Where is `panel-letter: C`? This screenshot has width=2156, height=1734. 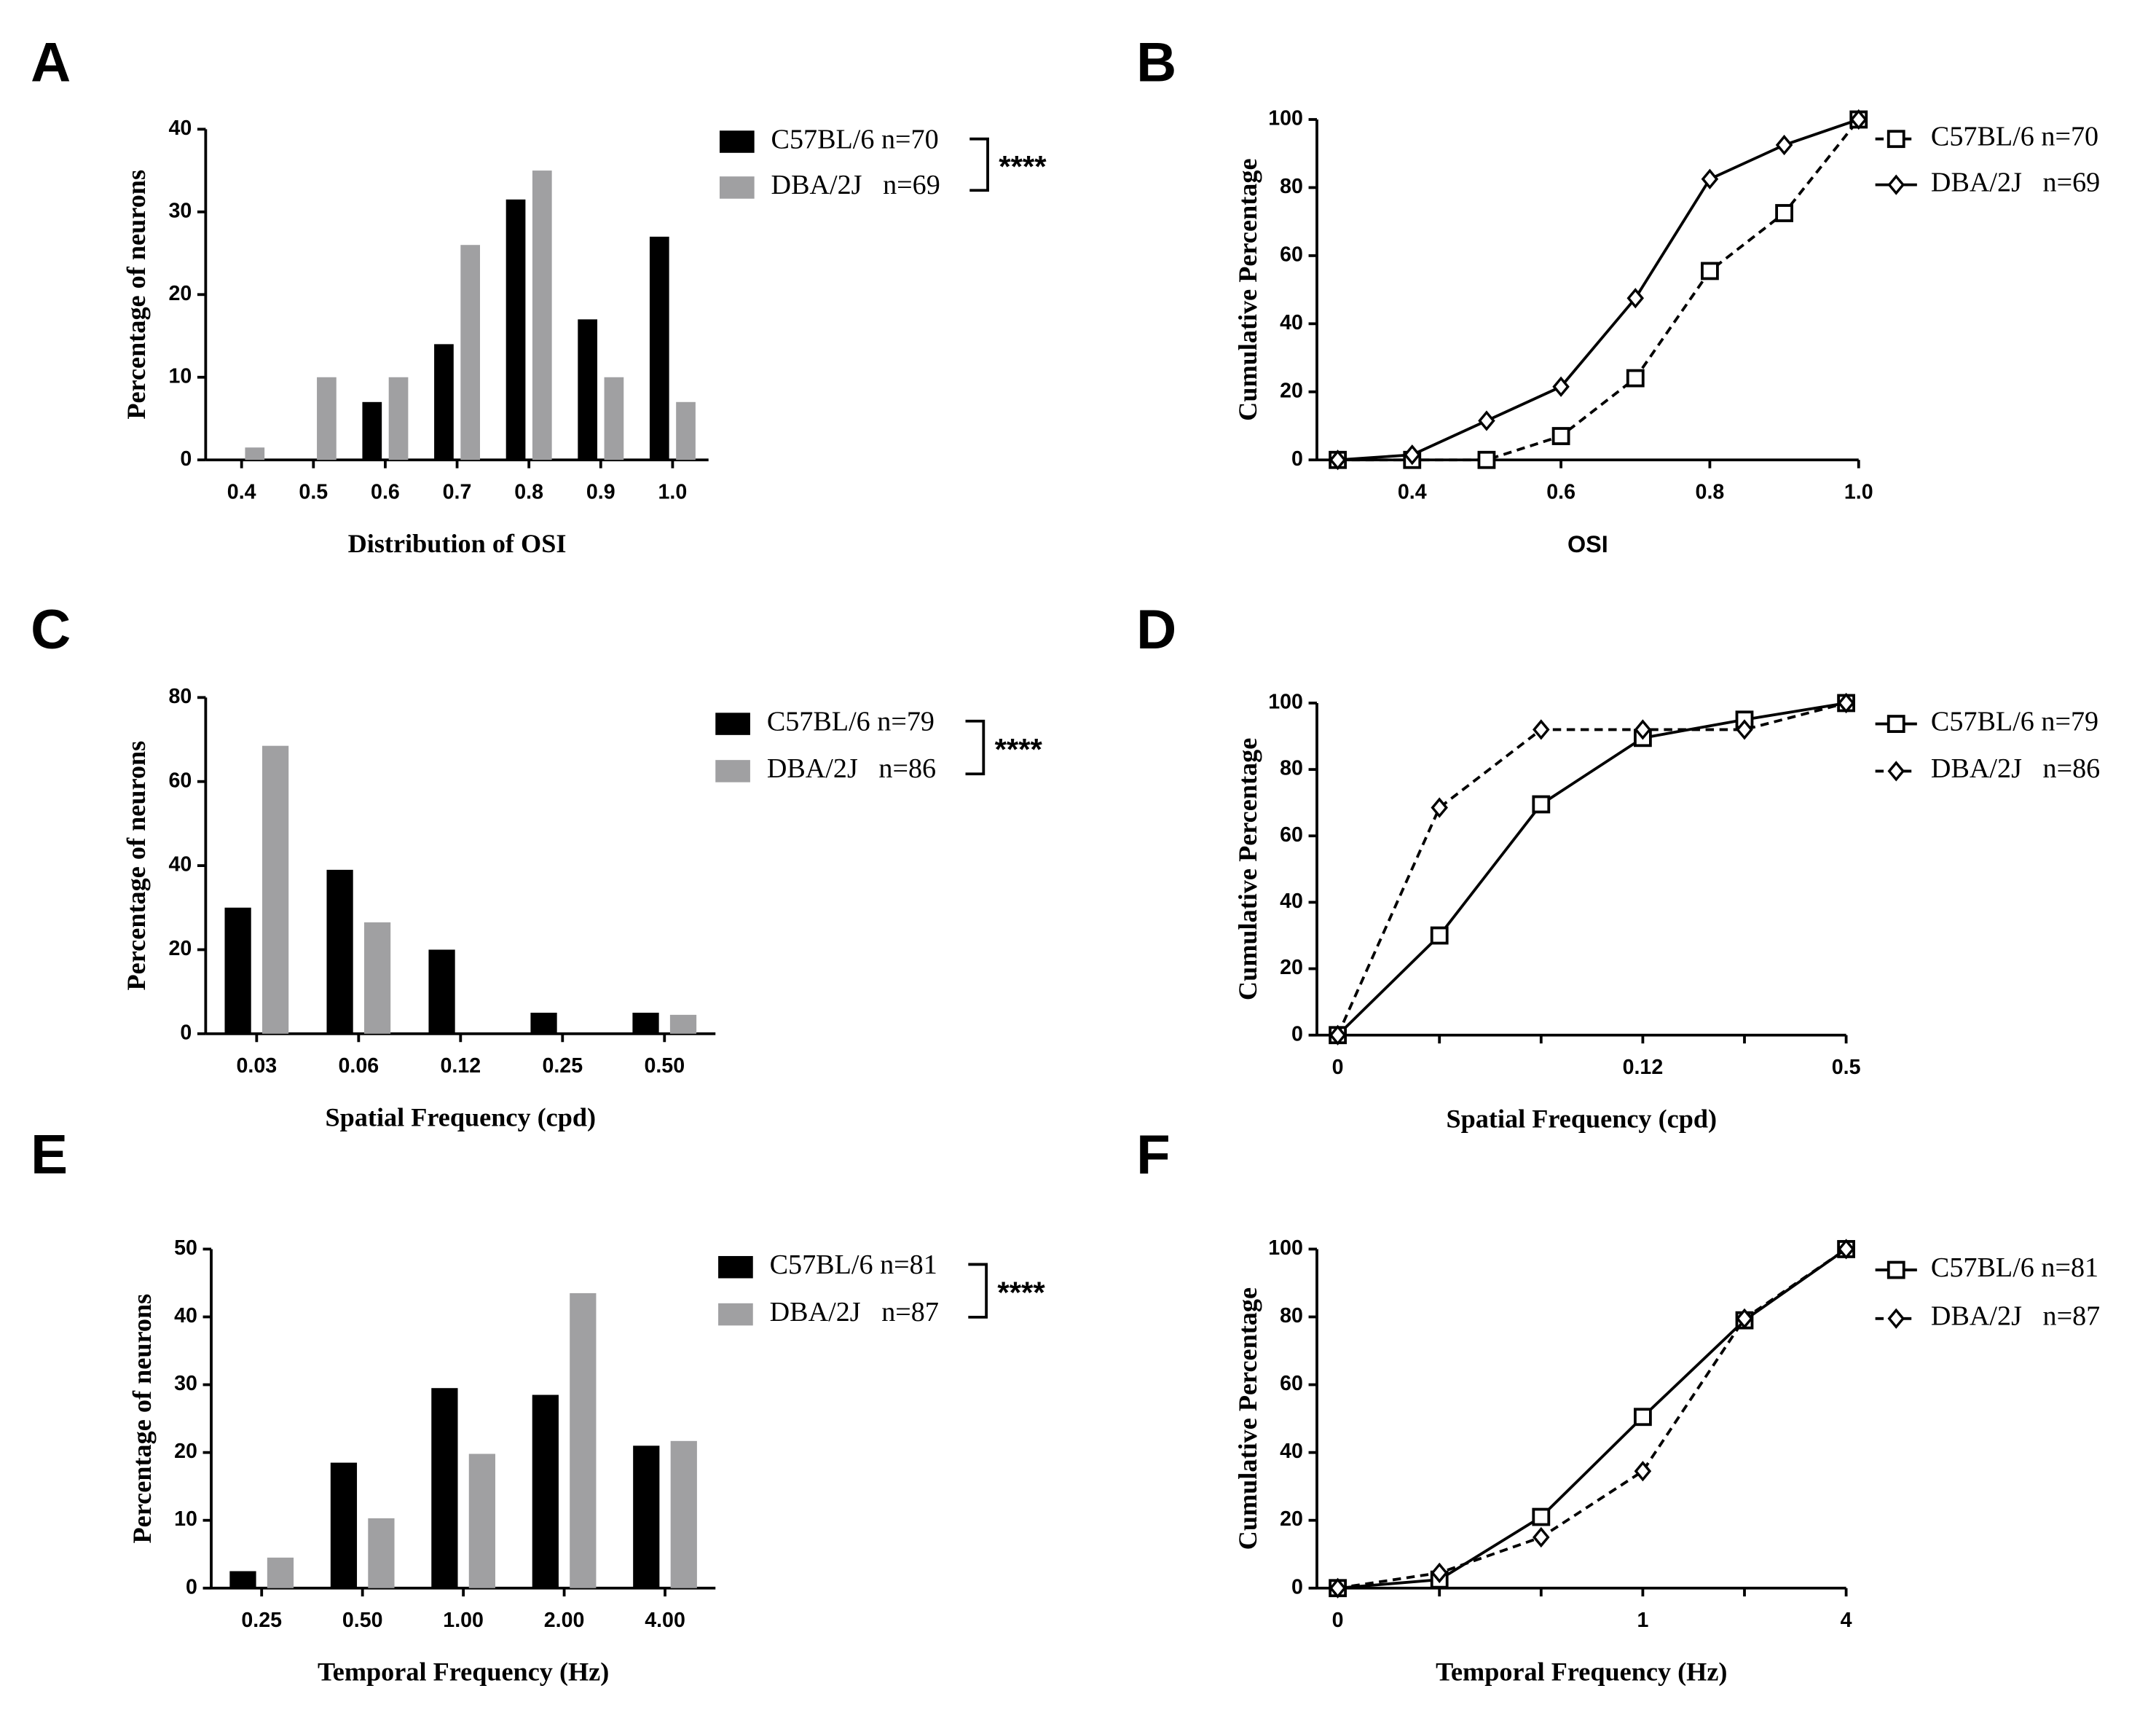
panel-letter: C is located at coordinates (51, 630).